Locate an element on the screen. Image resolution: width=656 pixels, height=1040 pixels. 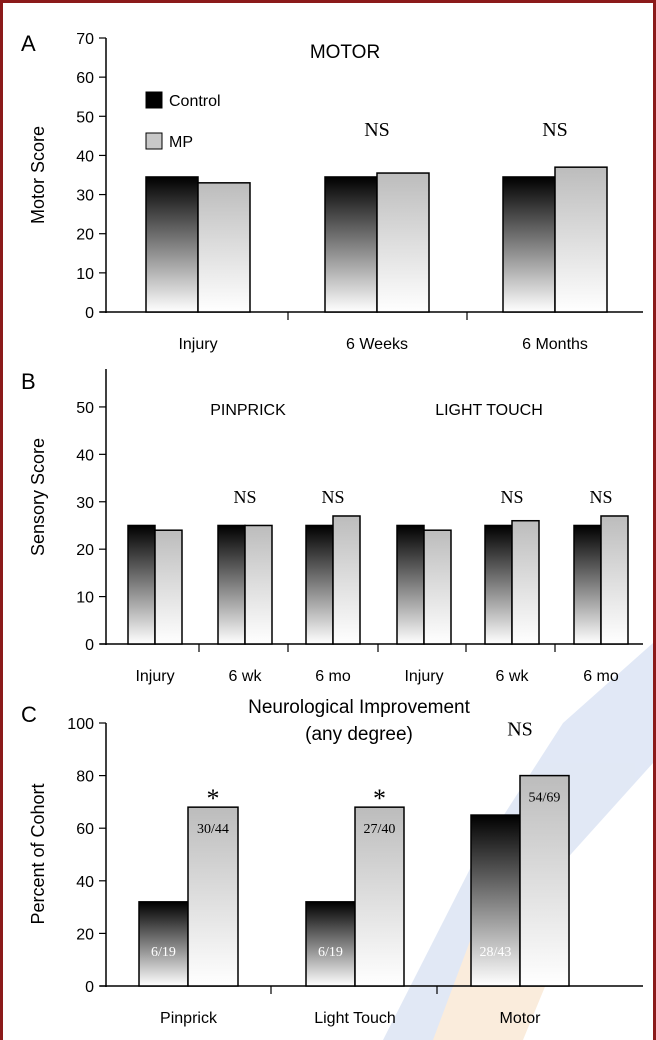
y-axis-label: Percent of Cohort is located at coordinates (38, 853).